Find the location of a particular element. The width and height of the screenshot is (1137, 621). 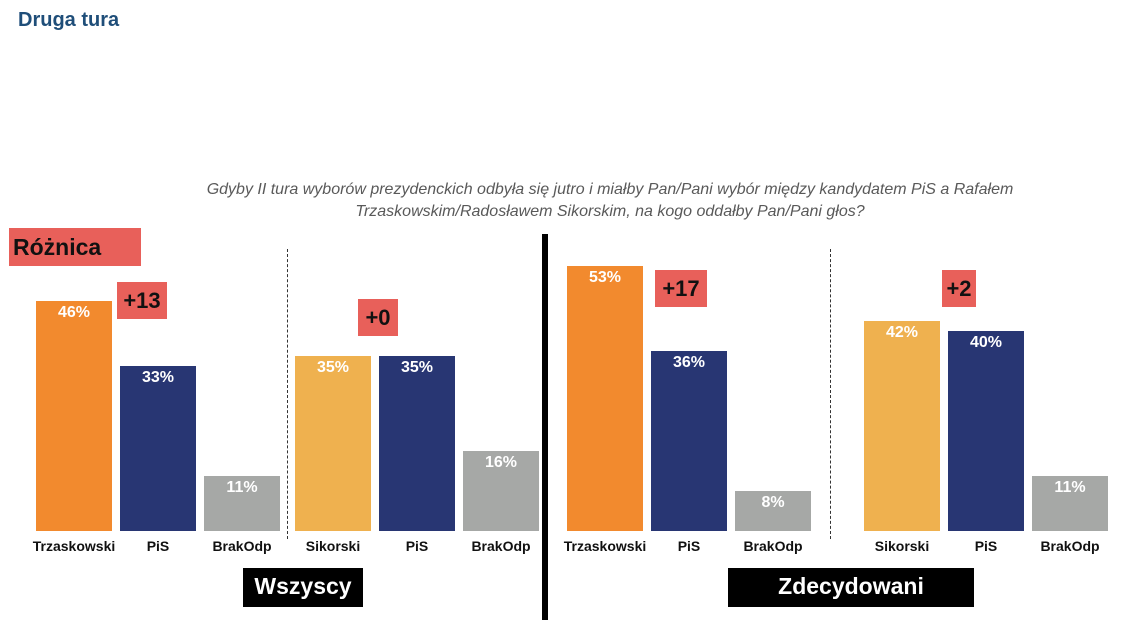

panel-divider-left is located at coordinates (287, 394).